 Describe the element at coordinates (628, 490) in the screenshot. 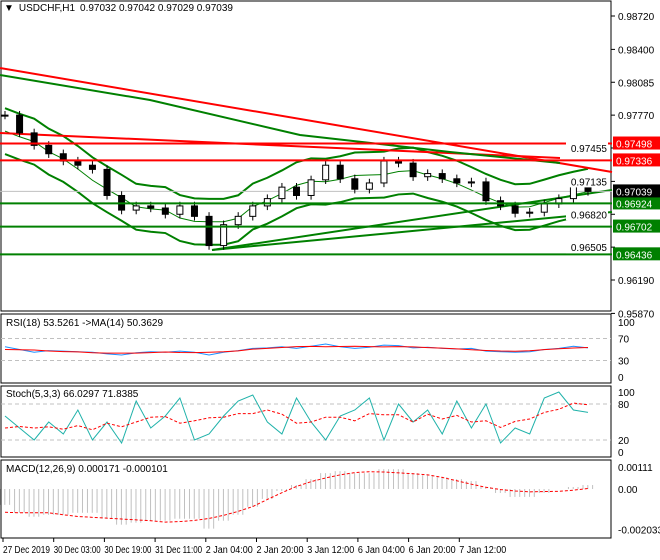

I see `axis-tick-label: 0.00` at that location.